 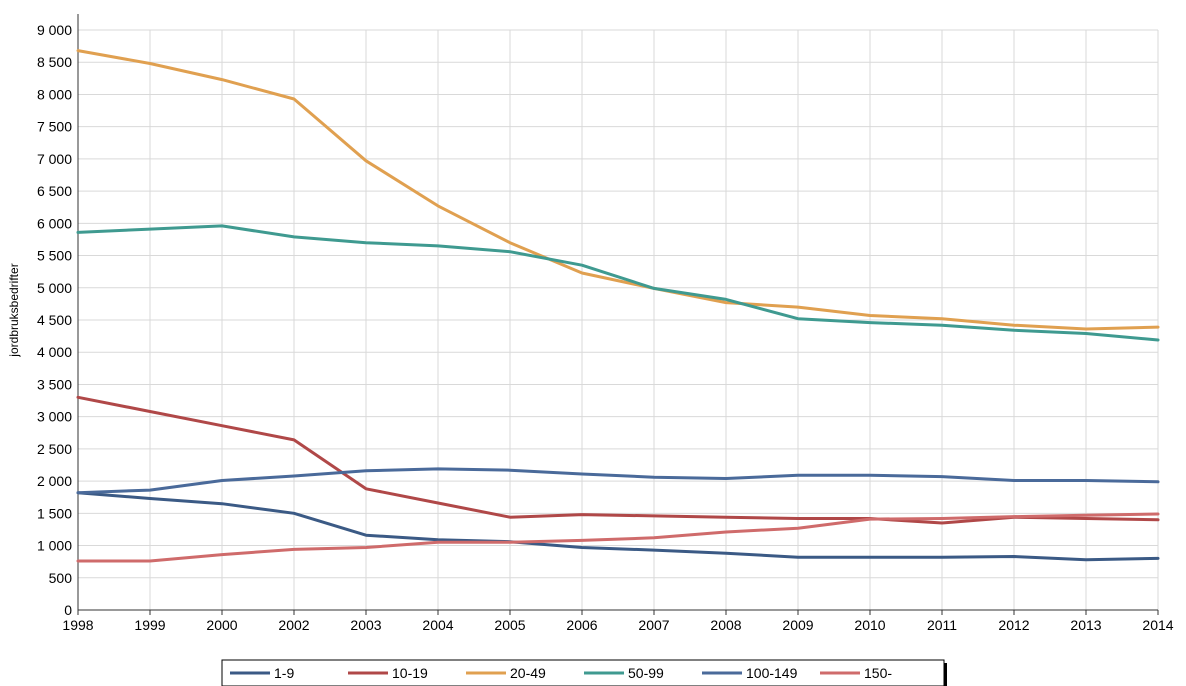 What do you see at coordinates (221, 625) in the screenshot?
I see `x-tick-label: 2000` at bounding box center [221, 625].